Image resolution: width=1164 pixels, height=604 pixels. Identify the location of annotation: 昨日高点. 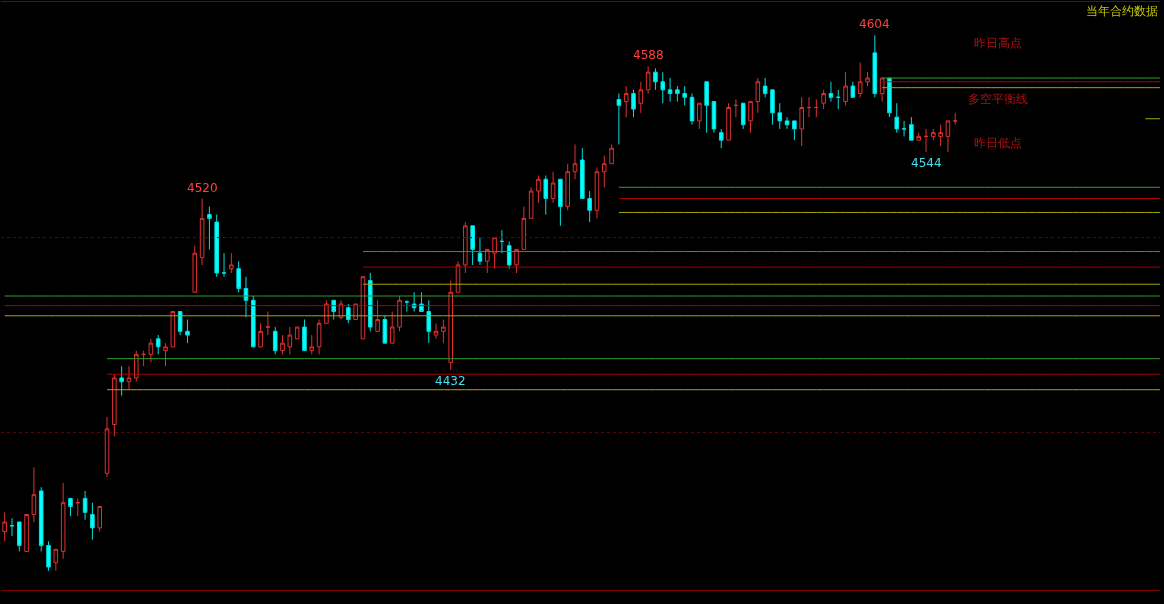
(998, 43).